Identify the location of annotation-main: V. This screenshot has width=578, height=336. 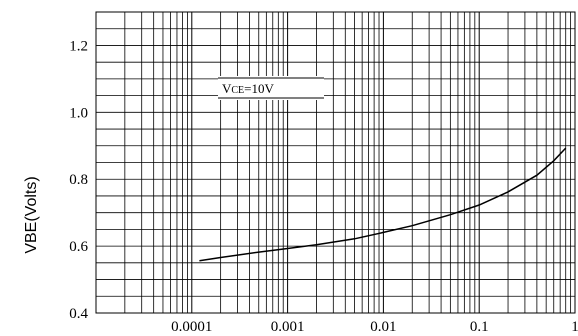
(227, 88).